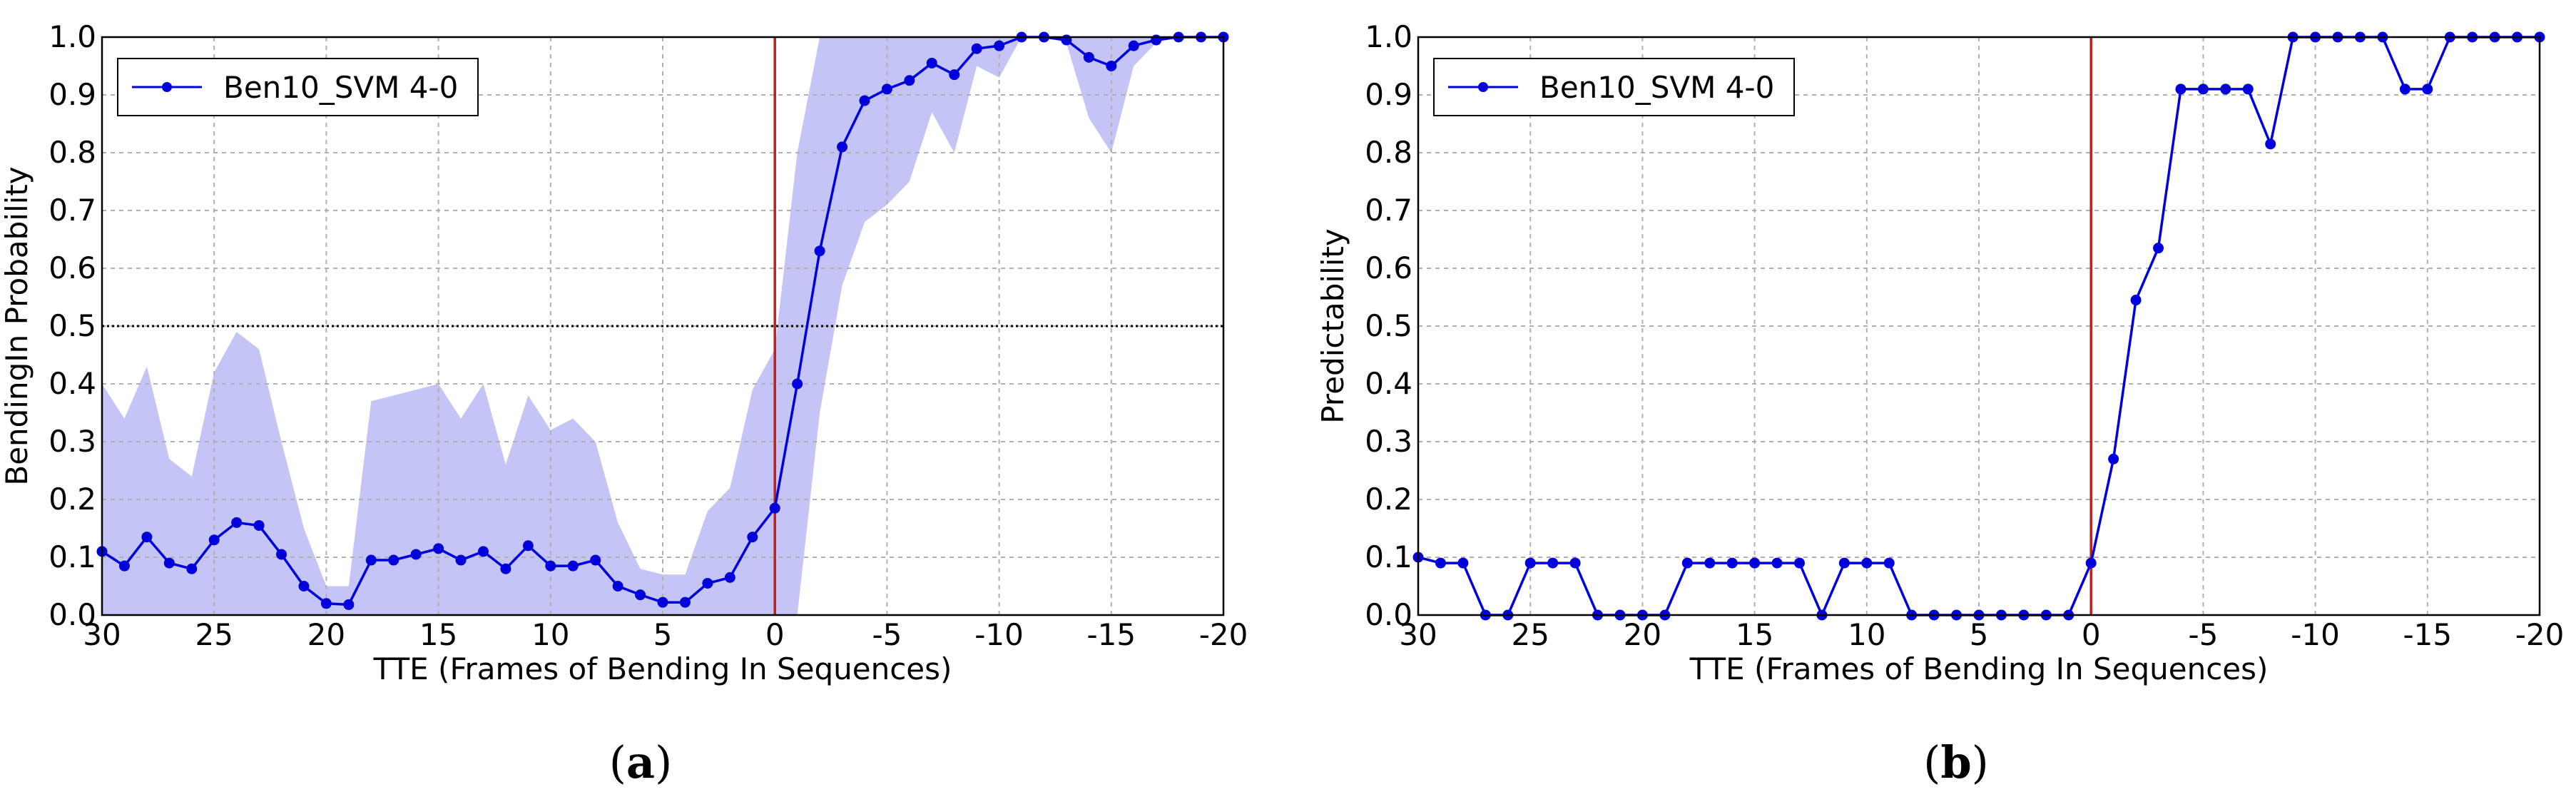 The image size is (2576, 802). What do you see at coordinates (1388, 441) in the screenshot?
I see `y-tick-label: 0.3` at bounding box center [1388, 441].